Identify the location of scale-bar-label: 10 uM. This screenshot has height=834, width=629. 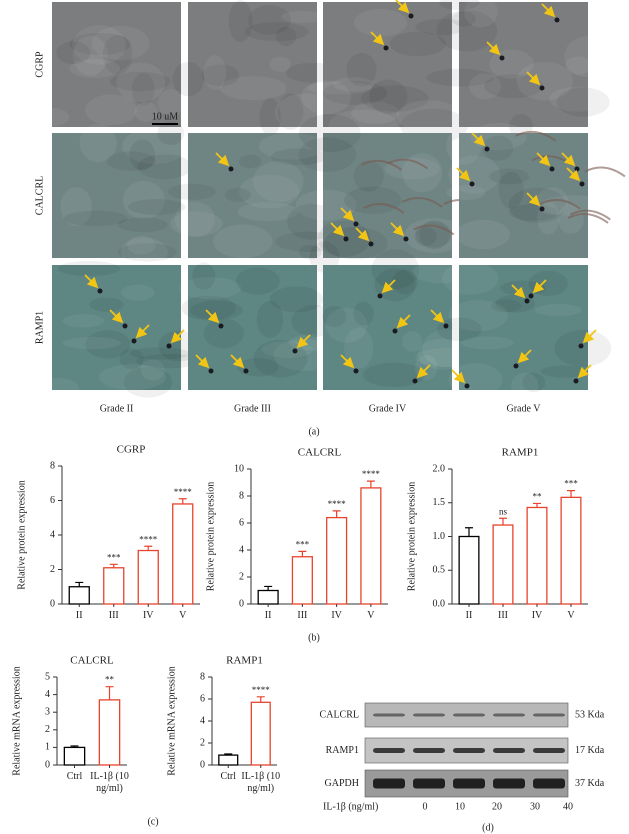
(165, 116).